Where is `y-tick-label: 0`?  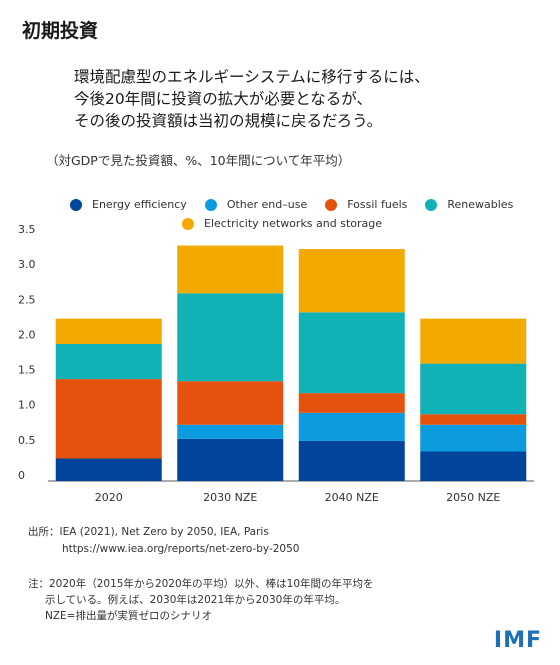 y-tick-label: 0 is located at coordinates (21, 475).